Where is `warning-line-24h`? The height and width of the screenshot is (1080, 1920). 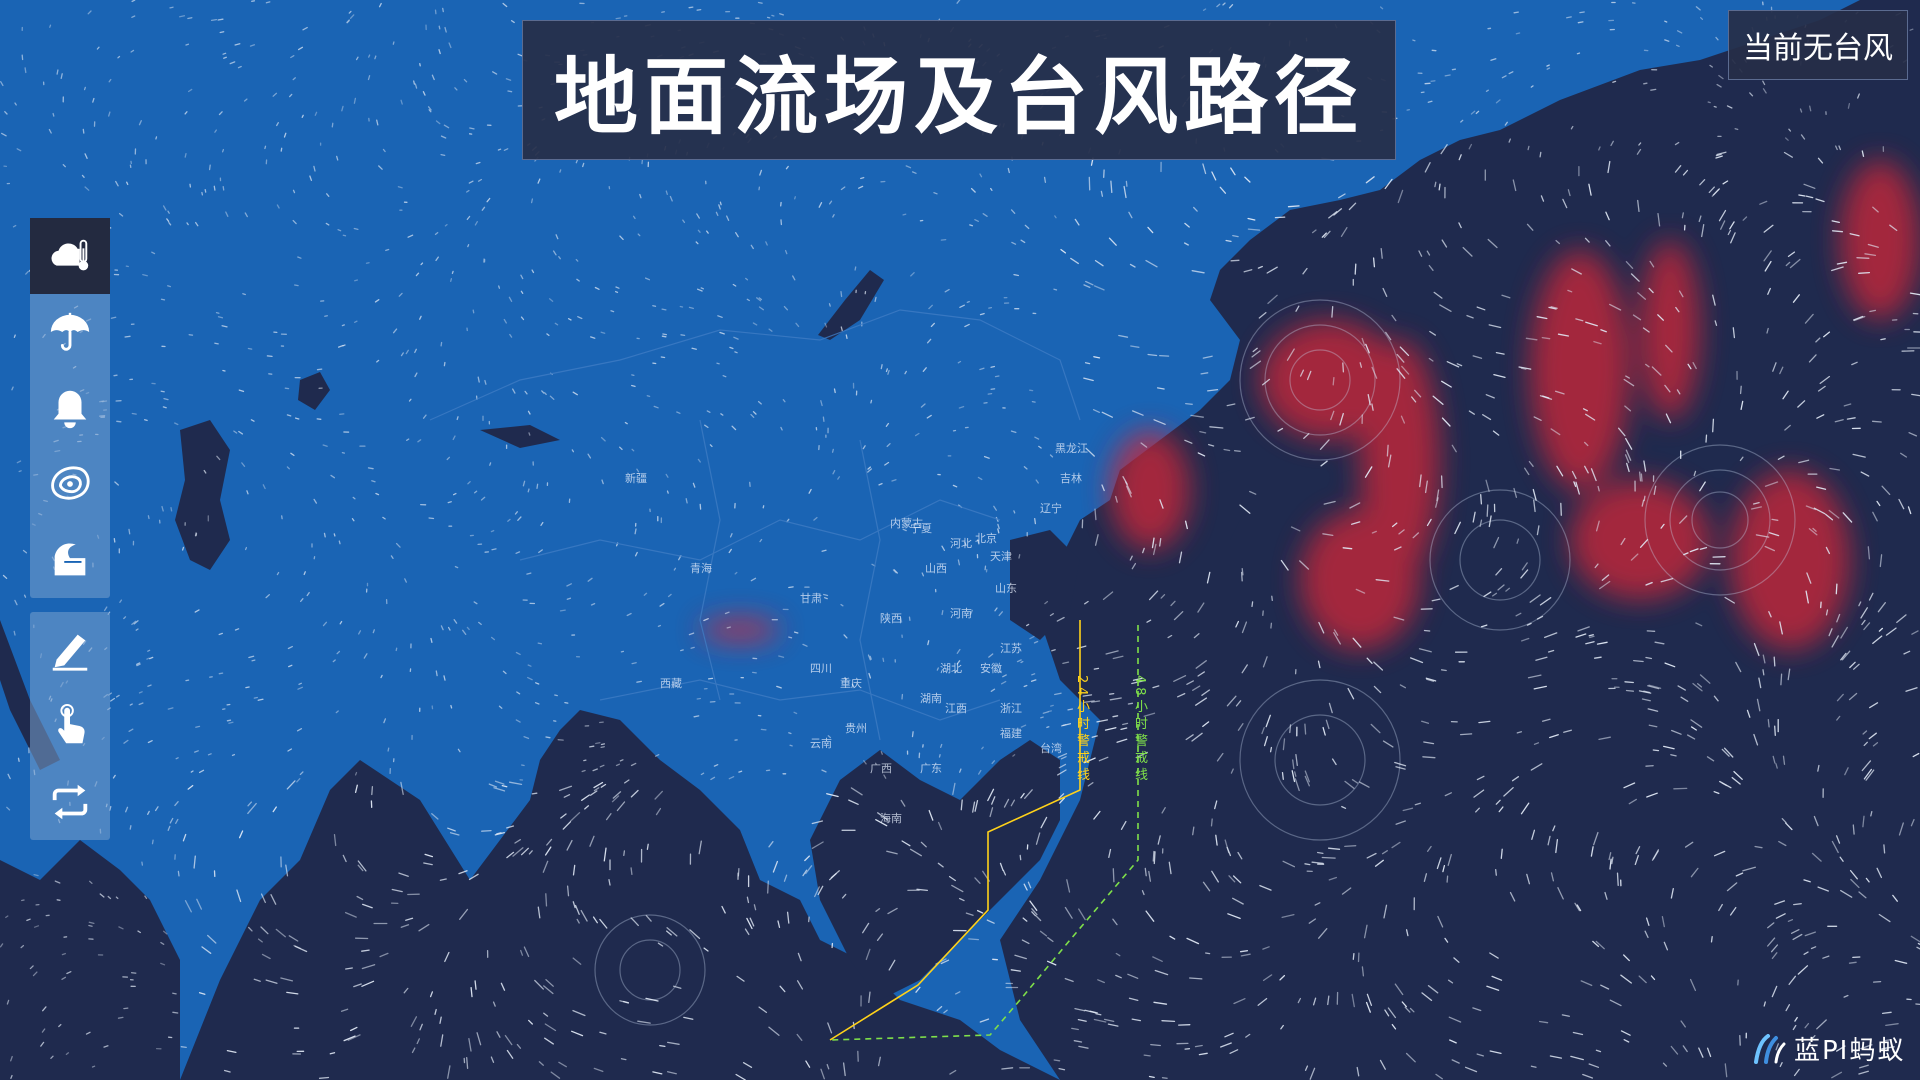
warning-line-24h is located at coordinates (955, 830).